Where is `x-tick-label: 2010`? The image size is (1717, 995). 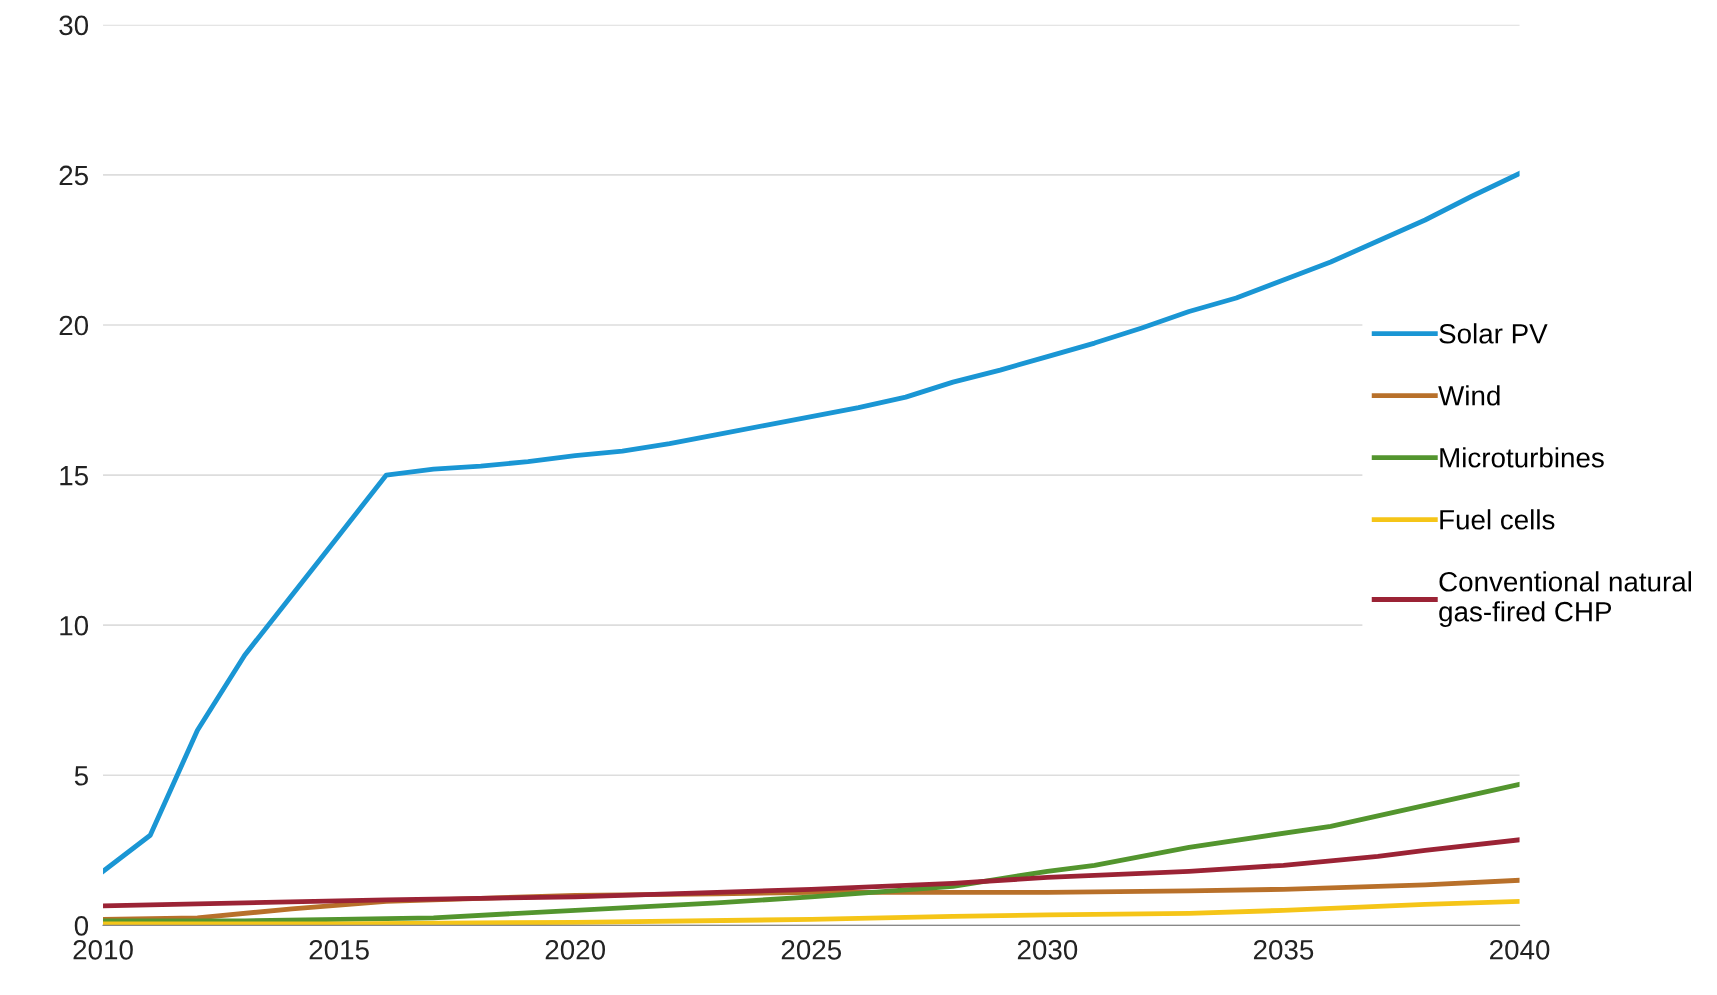 x-tick-label: 2010 is located at coordinates (103, 949).